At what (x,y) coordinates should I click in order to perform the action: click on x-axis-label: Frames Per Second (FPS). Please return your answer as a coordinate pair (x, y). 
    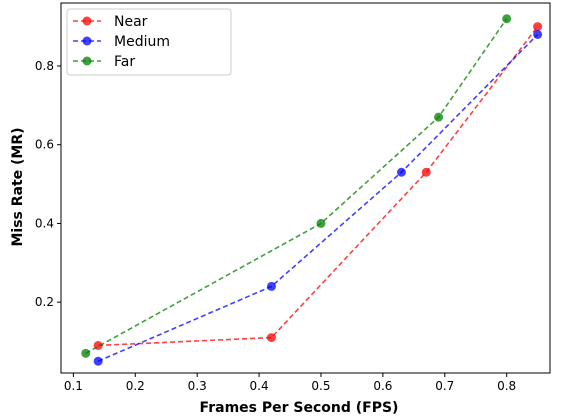
    Looking at the image, I should click on (299, 408).